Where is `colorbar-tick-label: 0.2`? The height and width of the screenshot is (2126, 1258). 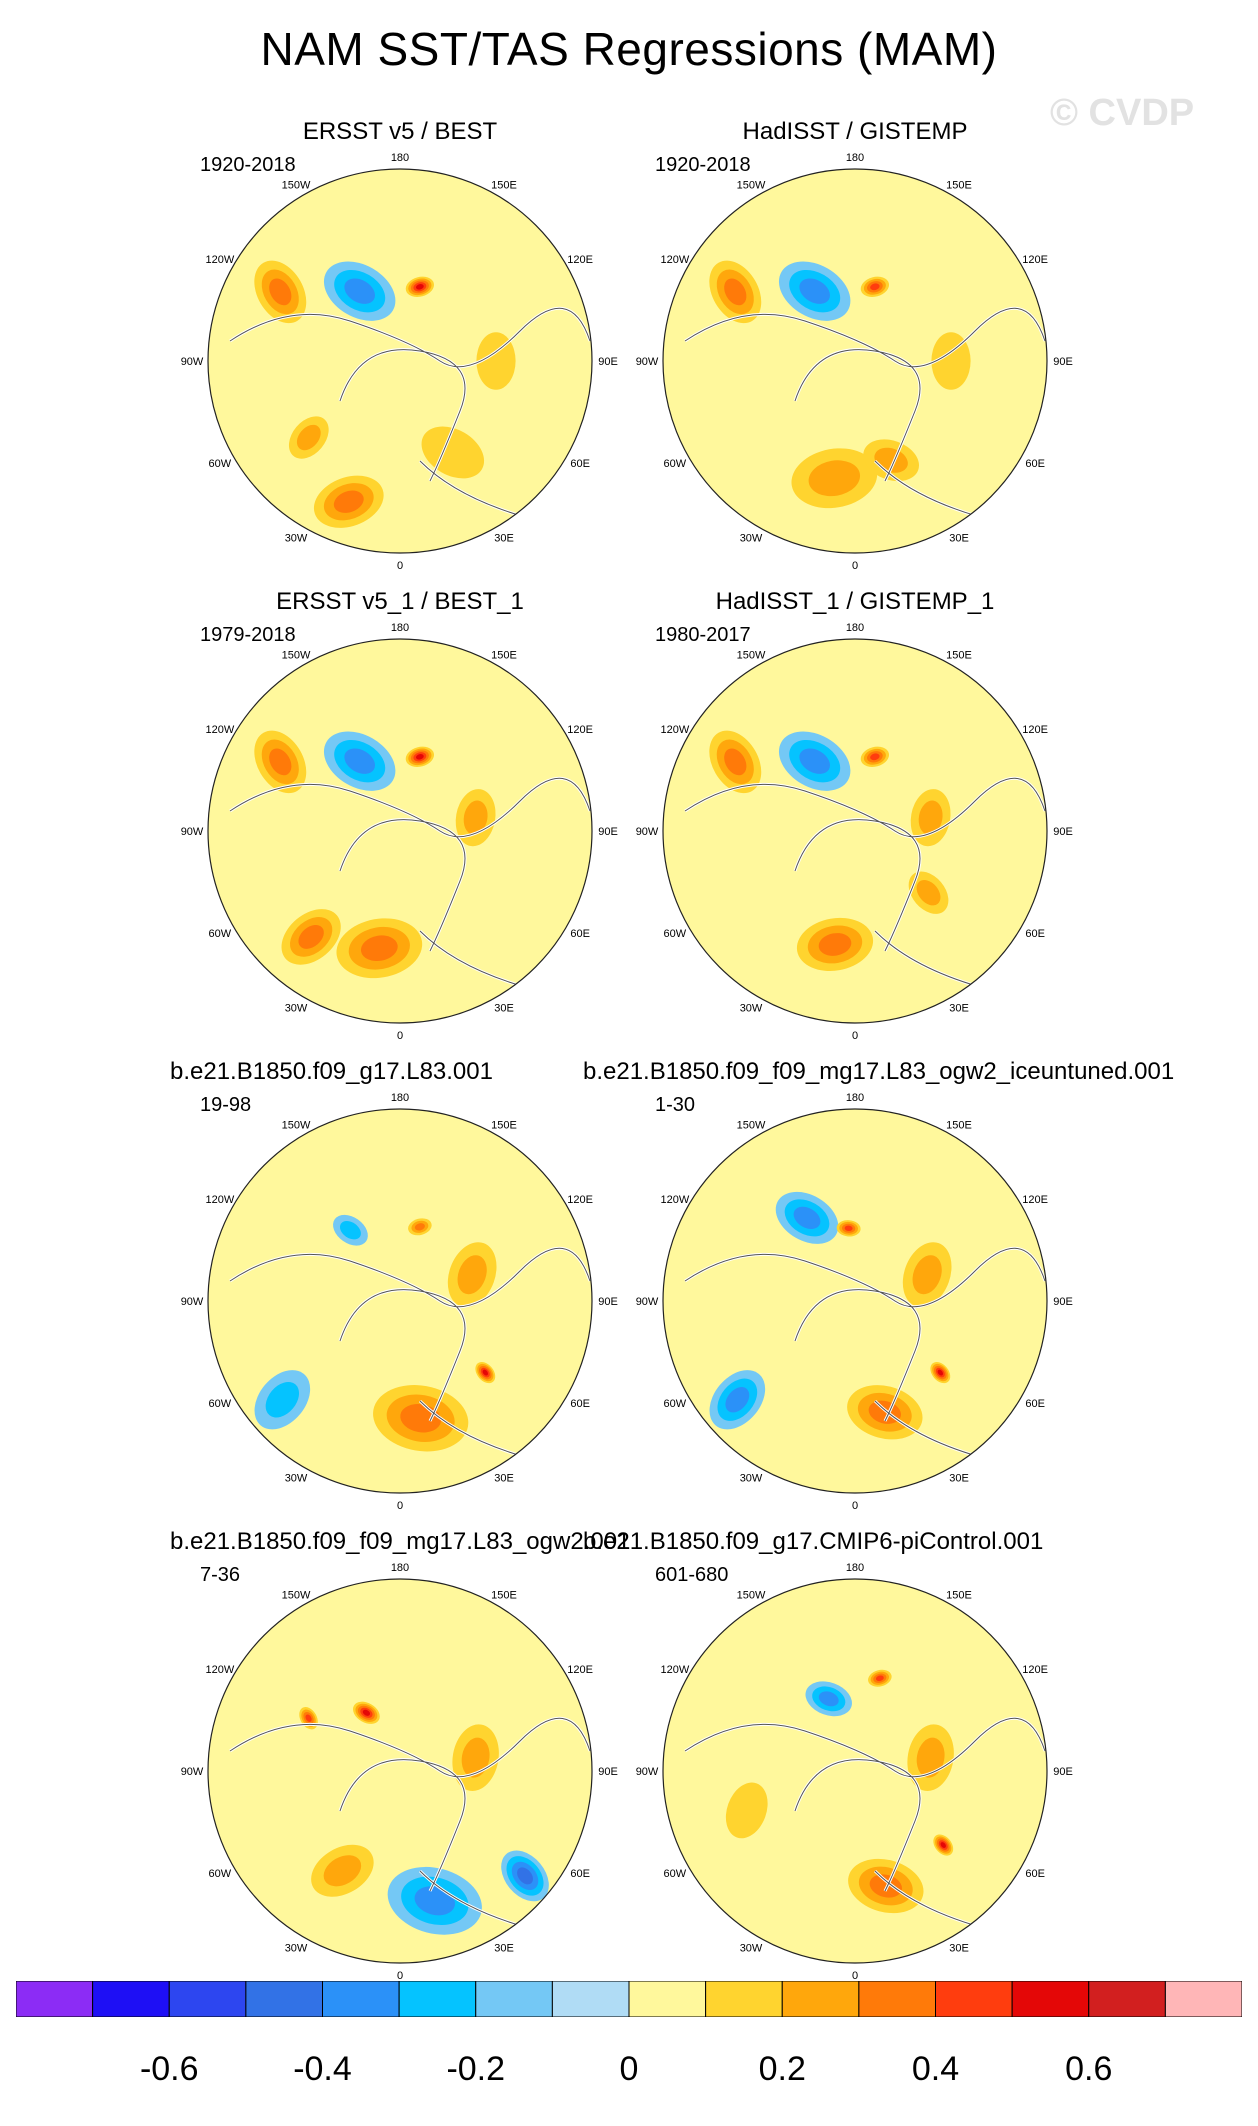
colorbar-tick-label: 0.2 is located at coordinates (782, 2069).